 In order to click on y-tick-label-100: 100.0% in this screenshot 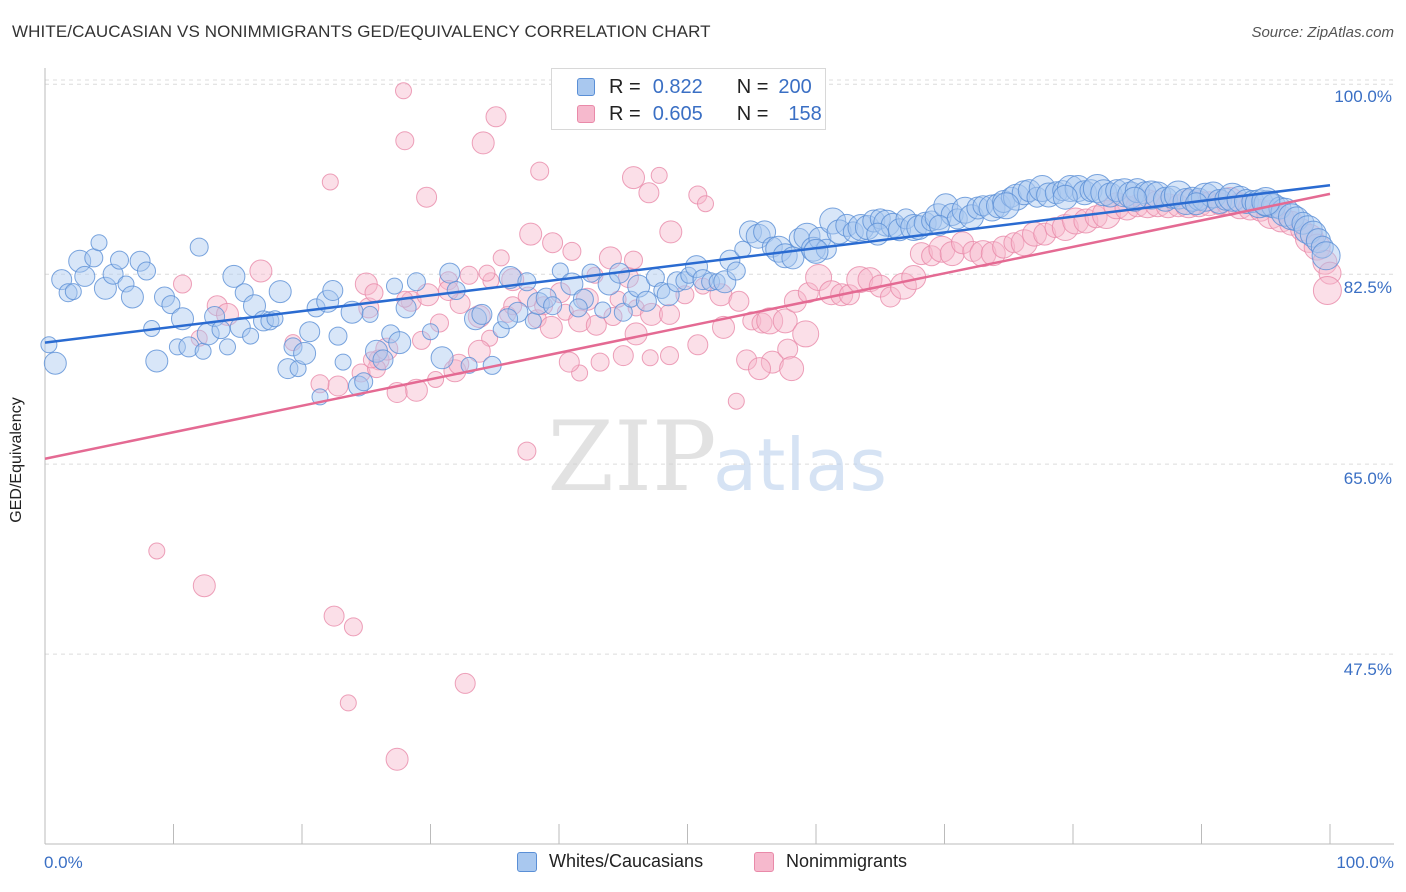, I will do `click(1363, 96)`.